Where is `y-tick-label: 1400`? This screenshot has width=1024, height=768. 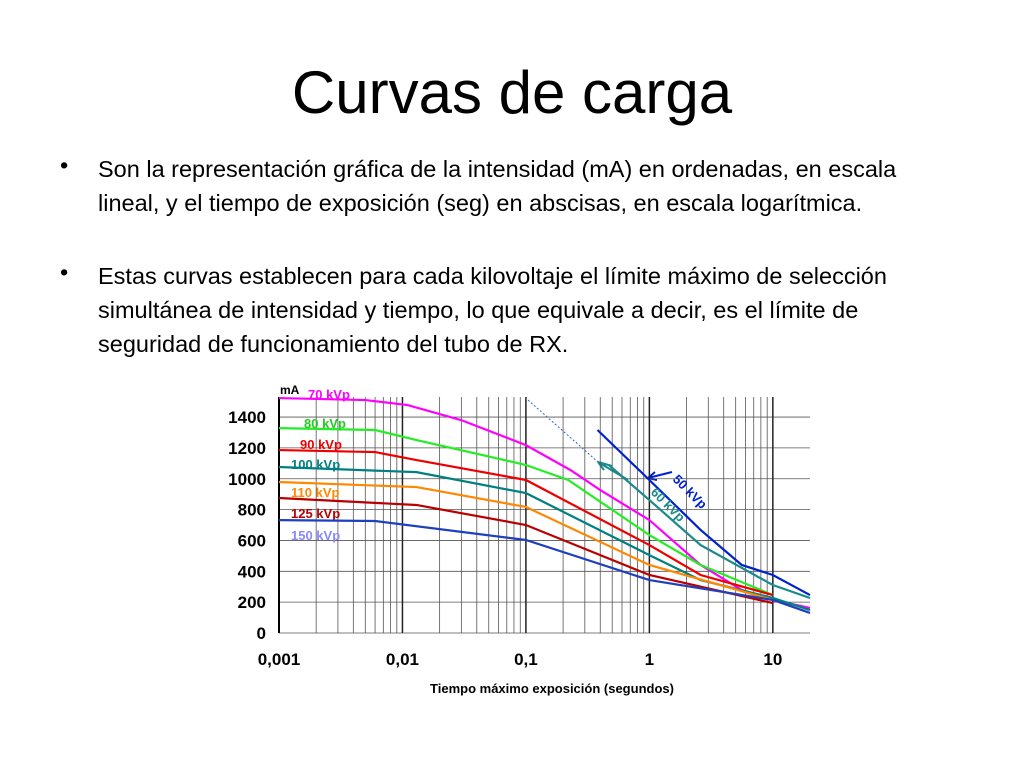 y-tick-label: 1400 is located at coordinates (247, 417).